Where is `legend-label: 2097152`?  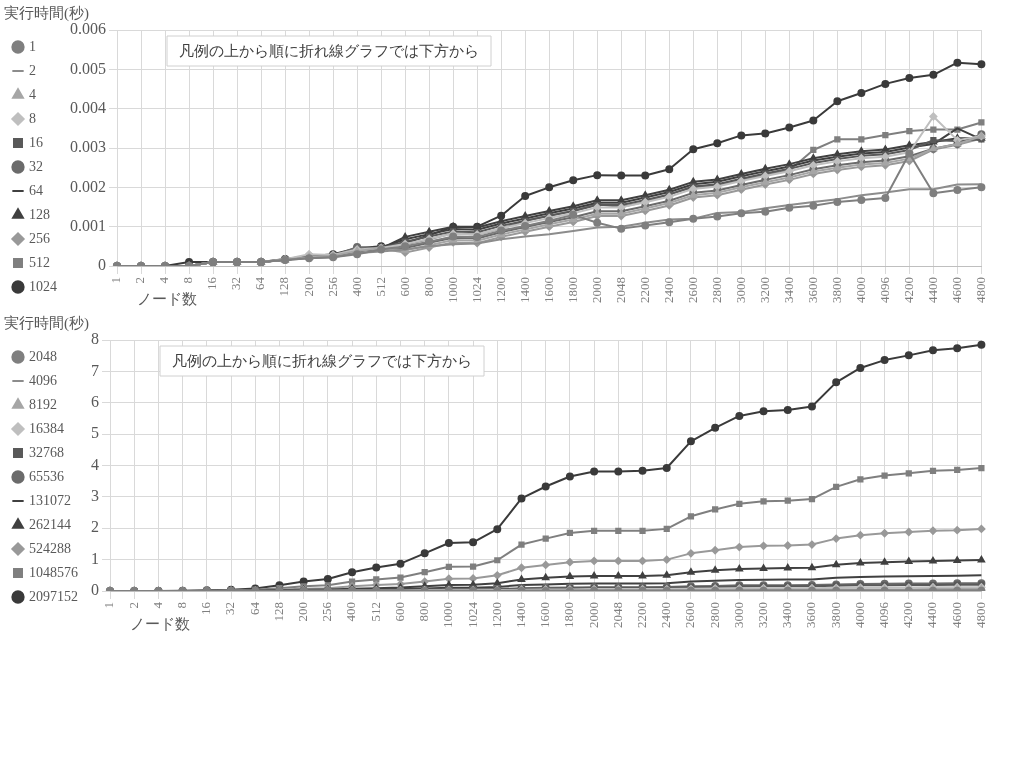 legend-label: 2097152 is located at coordinates (53, 596).